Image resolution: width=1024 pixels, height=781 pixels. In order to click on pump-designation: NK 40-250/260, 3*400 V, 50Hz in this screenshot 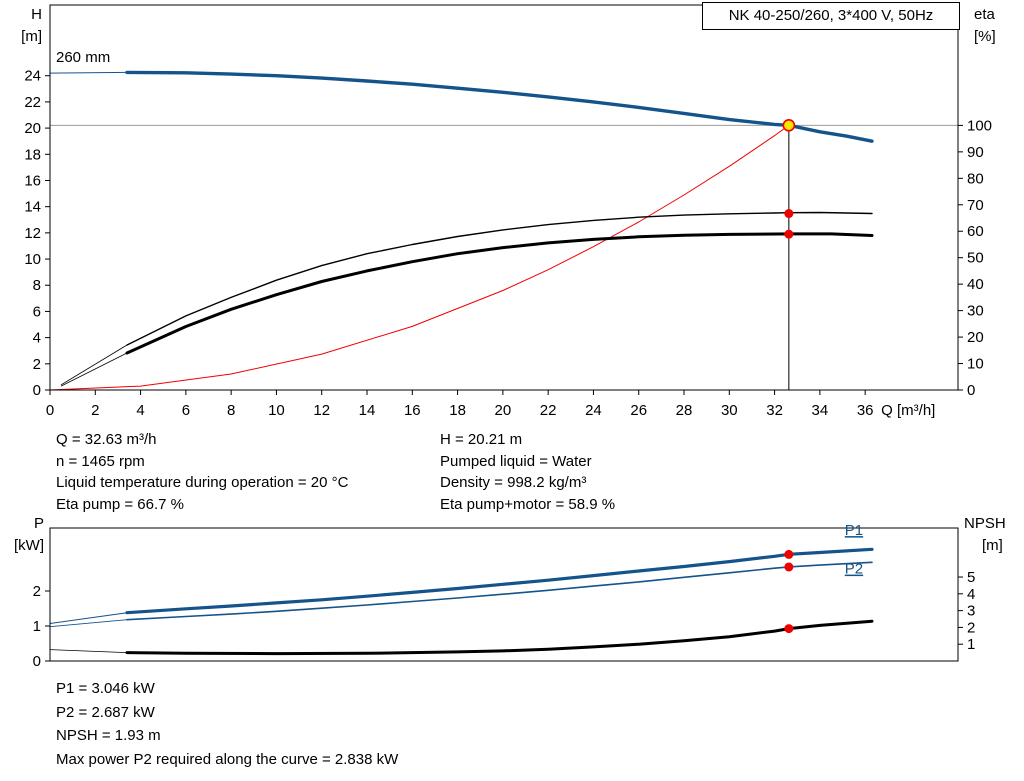, I will do `click(831, 16)`.